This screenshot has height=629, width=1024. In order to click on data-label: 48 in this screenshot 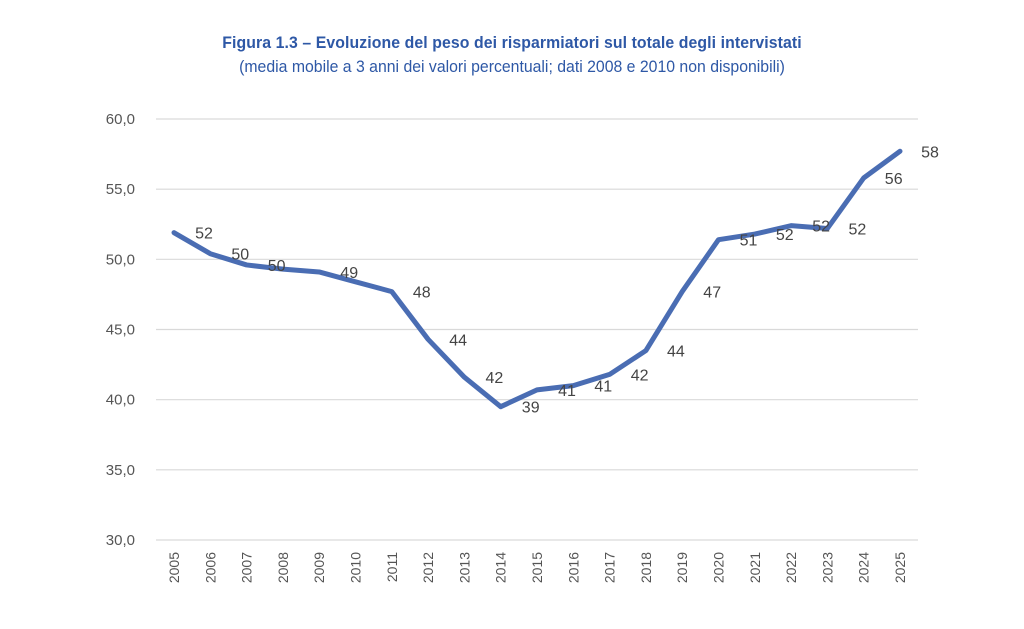, I will do `click(422, 293)`.